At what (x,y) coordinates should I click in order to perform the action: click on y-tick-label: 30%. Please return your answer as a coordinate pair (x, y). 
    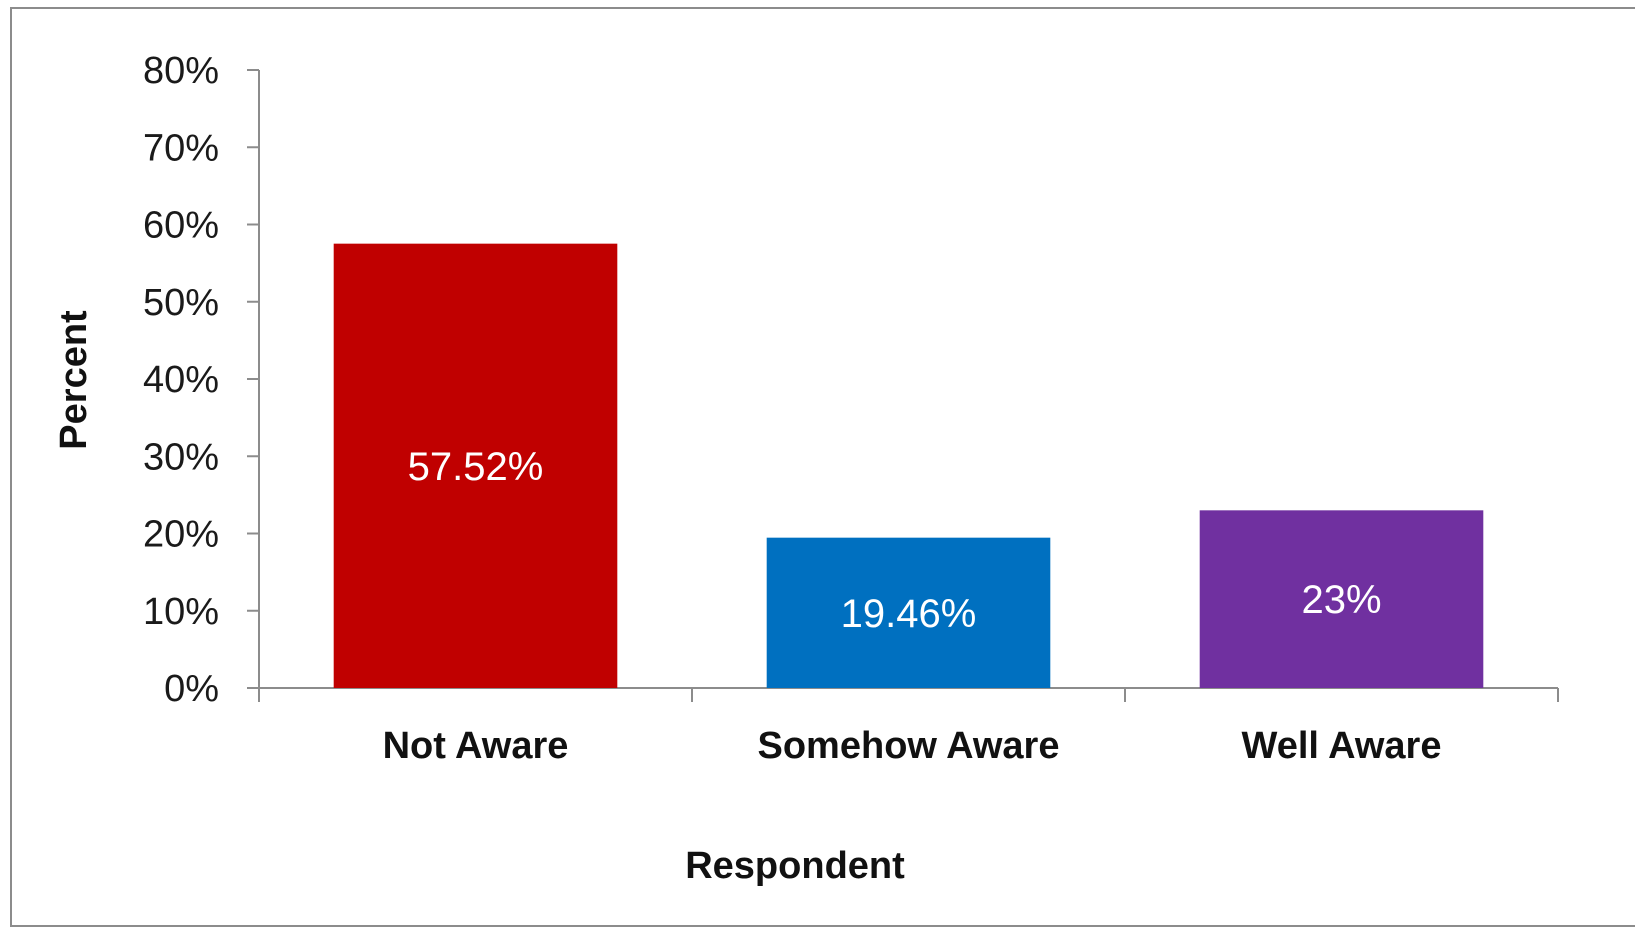
    Looking at the image, I should click on (181, 457).